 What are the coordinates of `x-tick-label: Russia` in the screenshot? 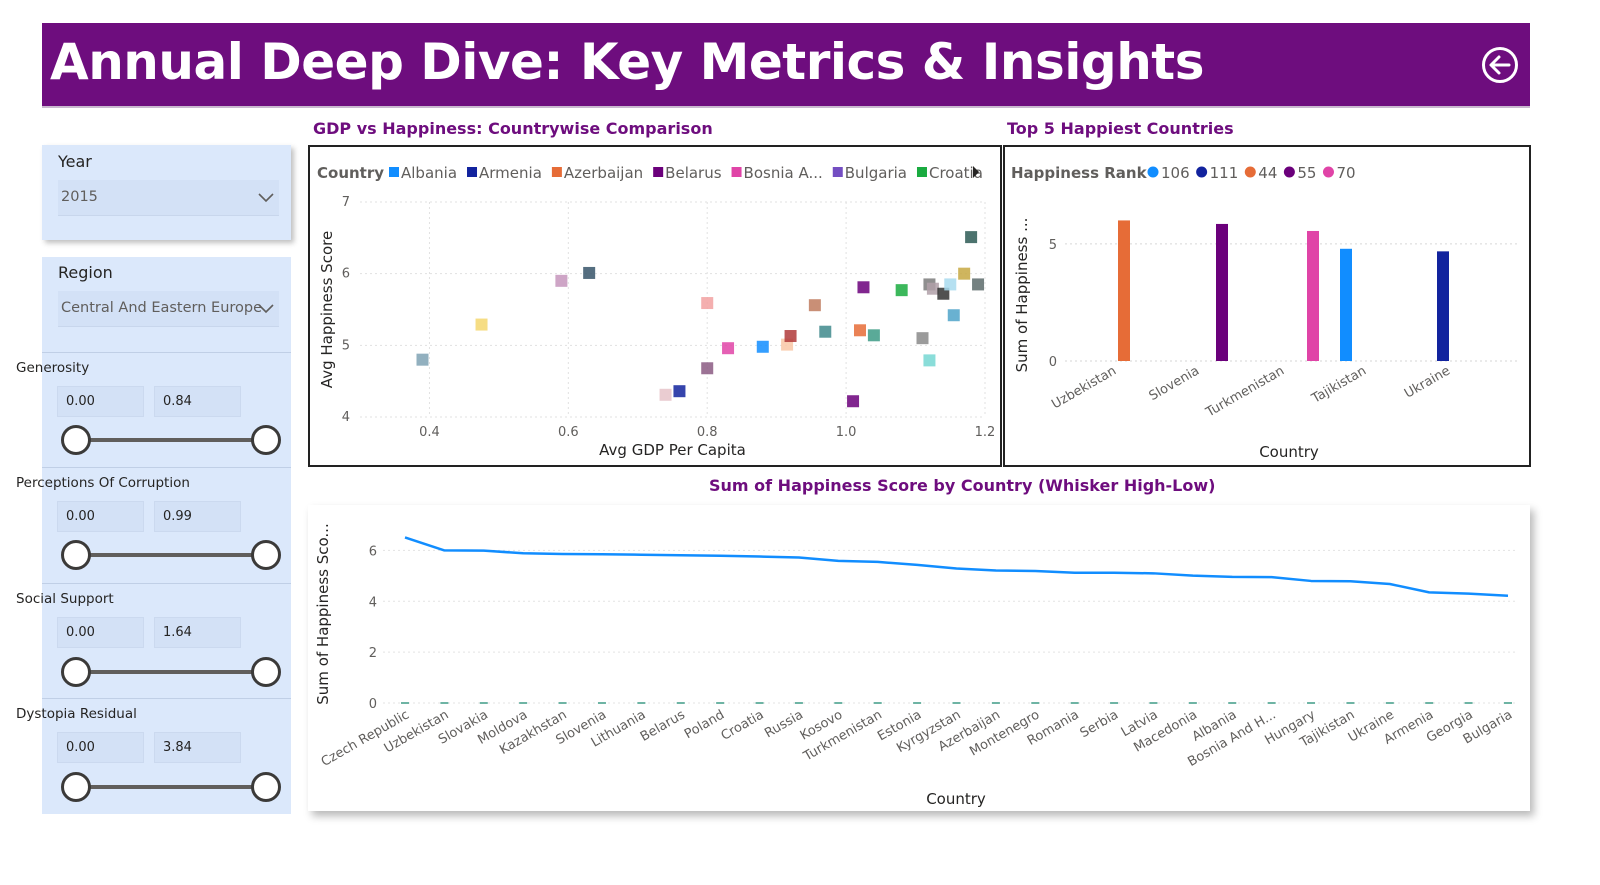 It's located at (784, 724).